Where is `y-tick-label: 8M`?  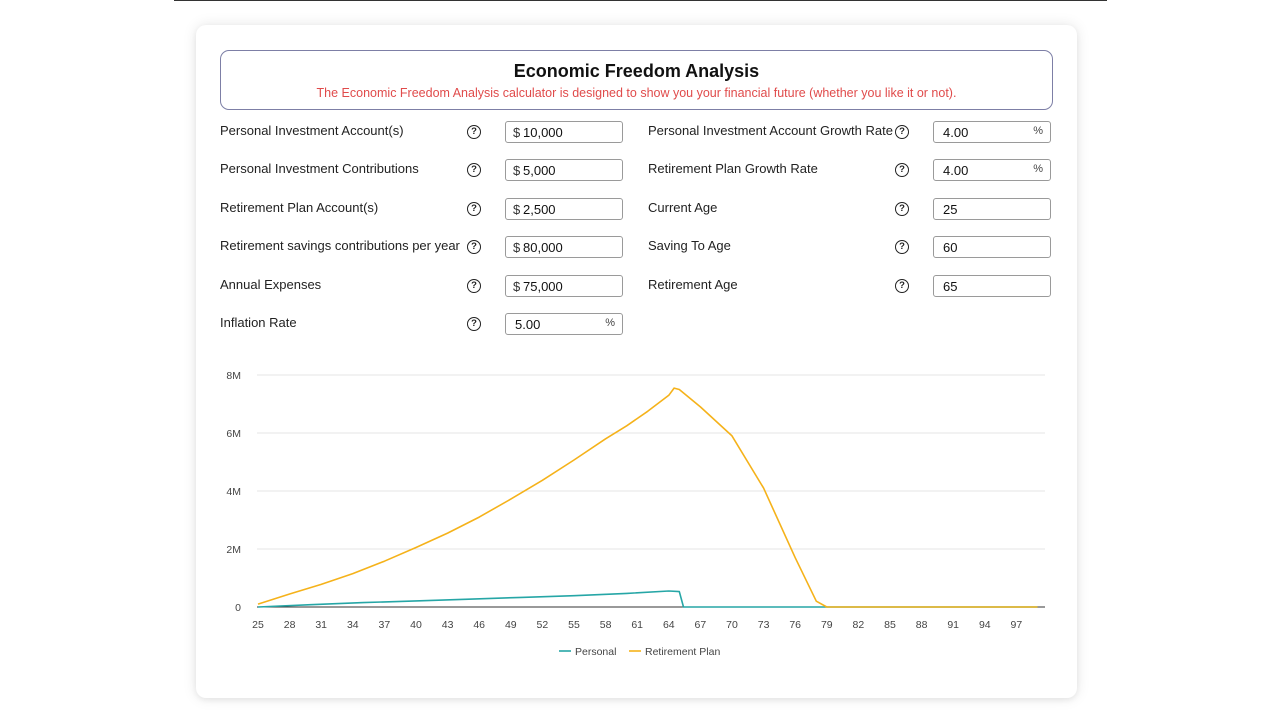
y-tick-label: 8M is located at coordinates (233, 376).